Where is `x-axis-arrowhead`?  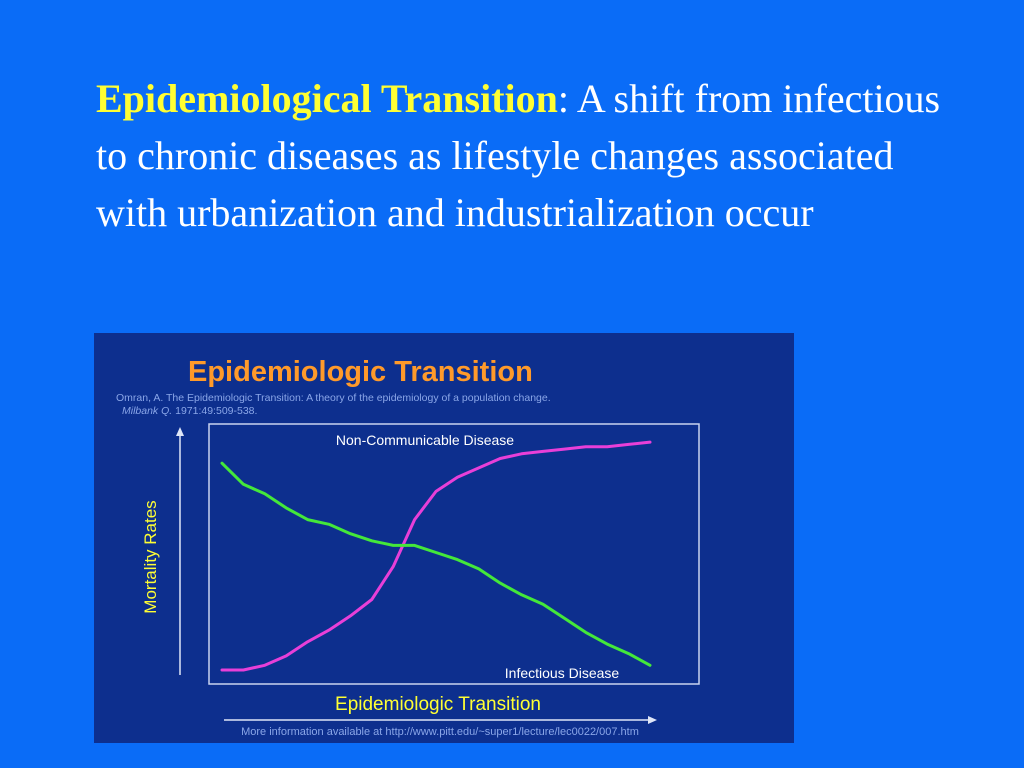 x-axis-arrowhead is located at coordinates (652, 720).